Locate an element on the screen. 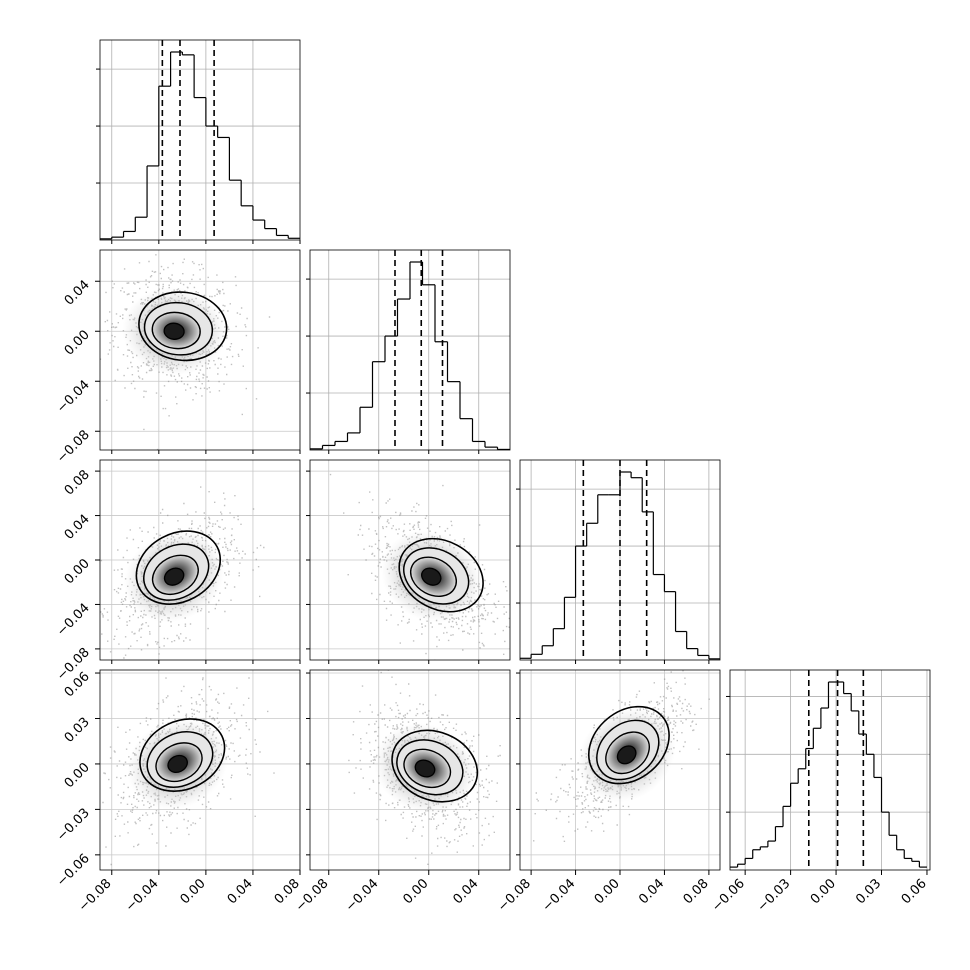 The image size is (970, 970). y-tick-label: −0.08 is located at coordinates (73, 446).